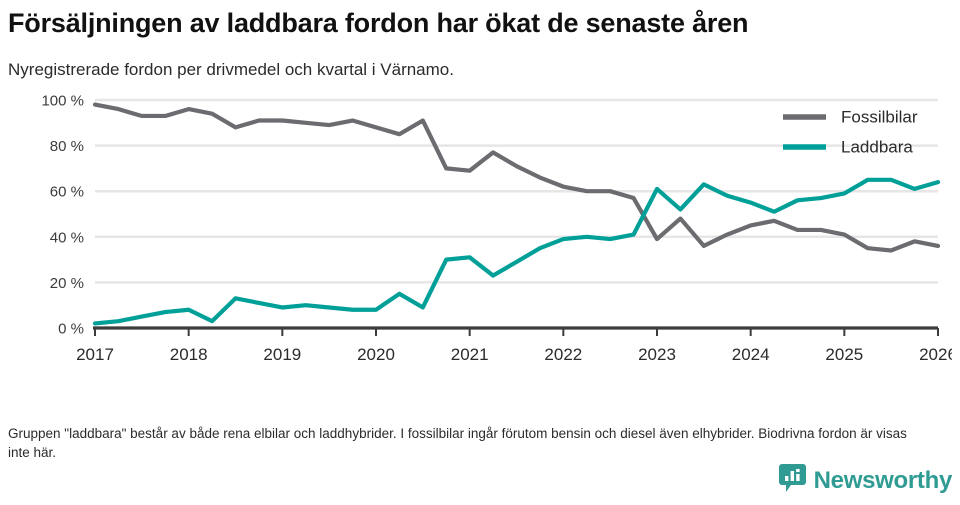 This screenshot has height=505, width=960. I want to click on x-axis-group, so click(516, 331).